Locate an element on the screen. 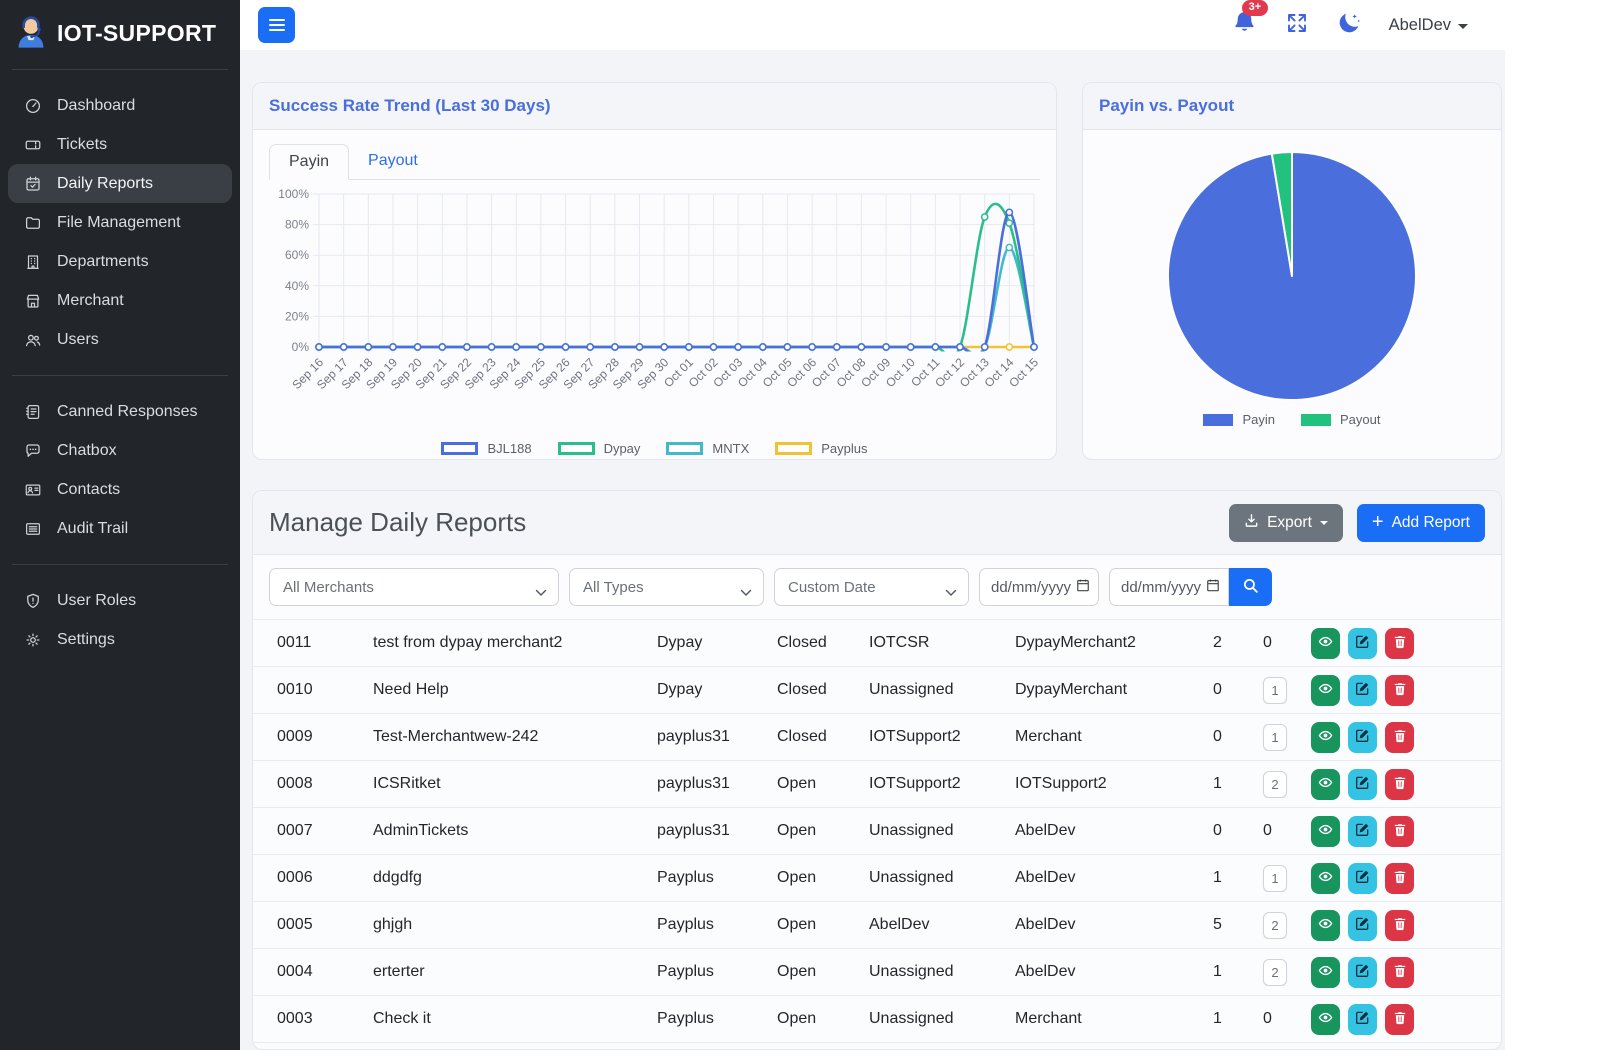 The image size is (1600, 1050). svg-text: 20% is located at coordinates (297, 316).